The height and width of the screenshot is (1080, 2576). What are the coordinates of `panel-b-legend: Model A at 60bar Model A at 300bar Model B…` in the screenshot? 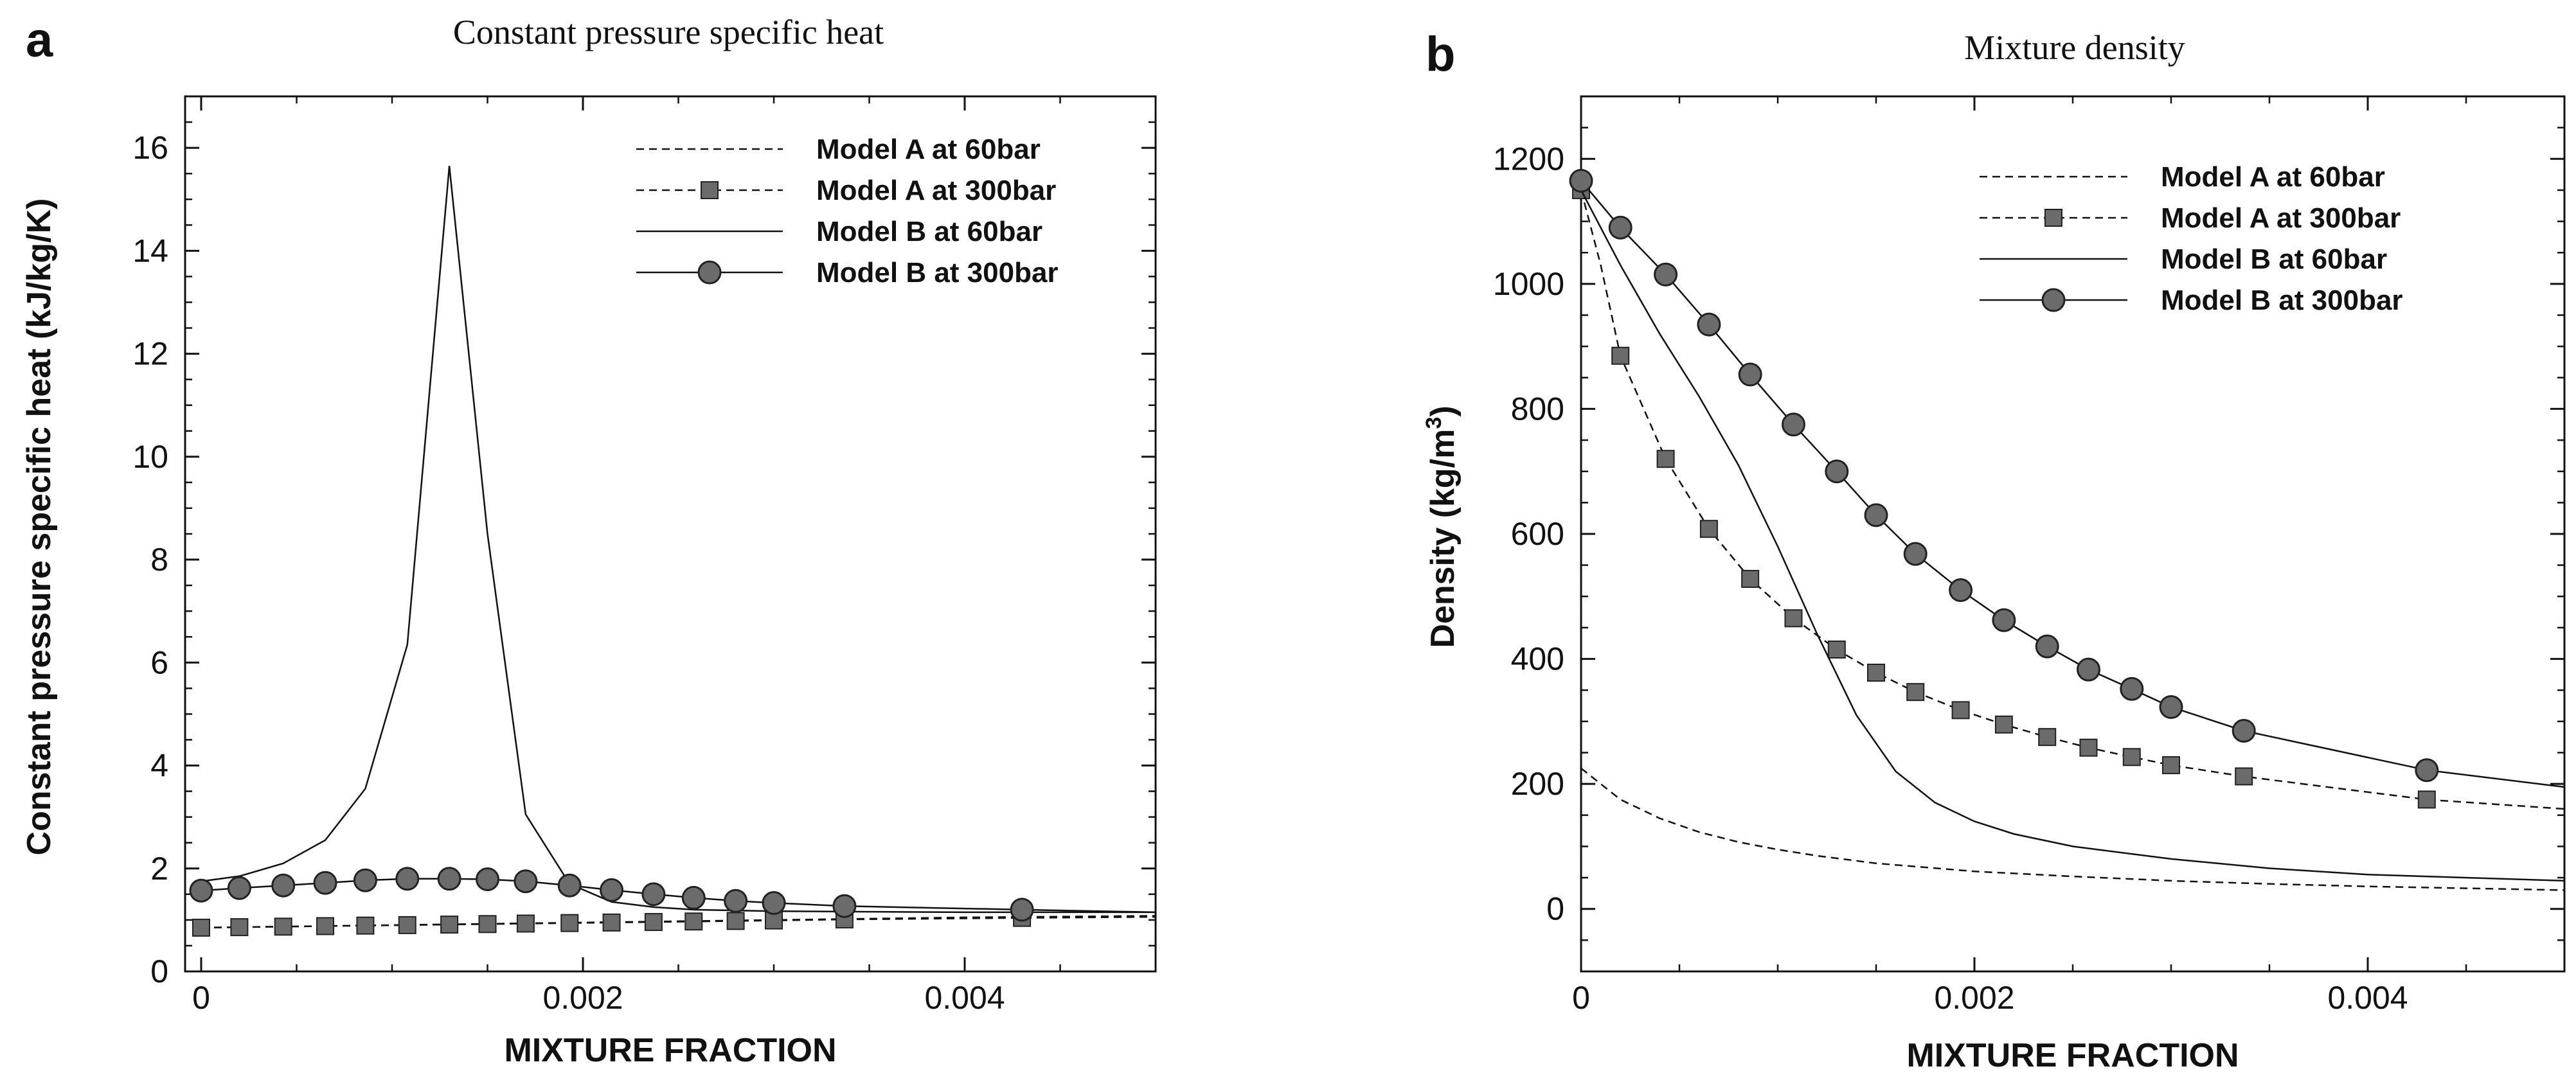 It's located at (2191, 238).